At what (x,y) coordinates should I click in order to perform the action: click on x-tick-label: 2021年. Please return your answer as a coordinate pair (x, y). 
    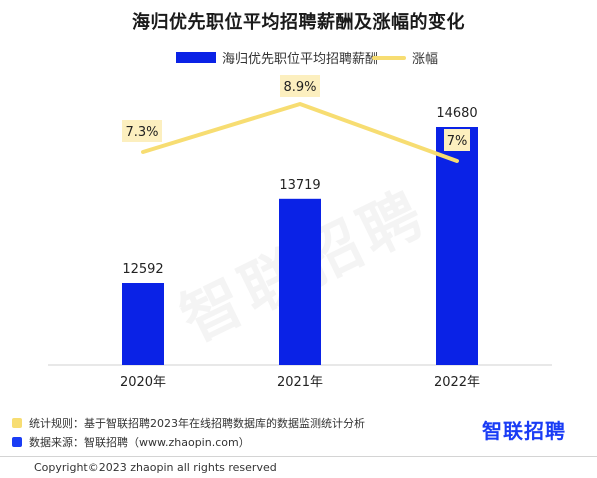
    Looking at the image, I should click on (300, 382).